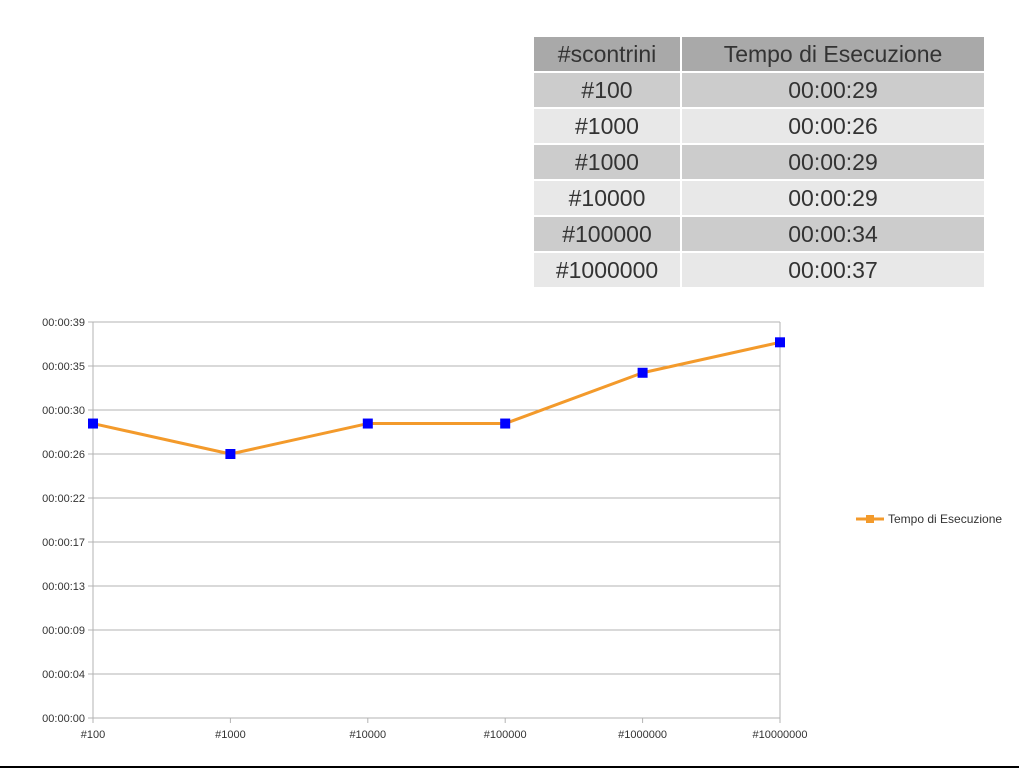 Image resolution: width=1019 pixels, height=768 pixels. I want to click on table-cell-tempo: 00:00:26, so click(832, 126).